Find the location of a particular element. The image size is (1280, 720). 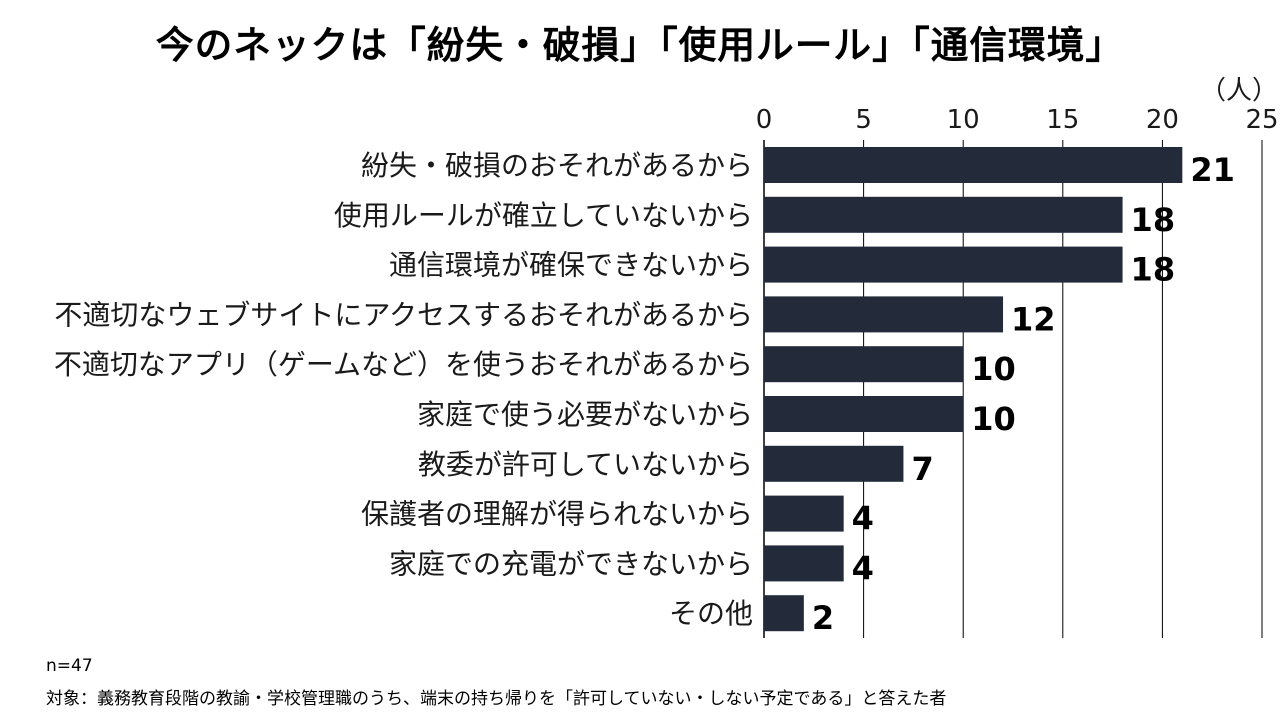

value-label: 7 is located at coordinates (922, 469).